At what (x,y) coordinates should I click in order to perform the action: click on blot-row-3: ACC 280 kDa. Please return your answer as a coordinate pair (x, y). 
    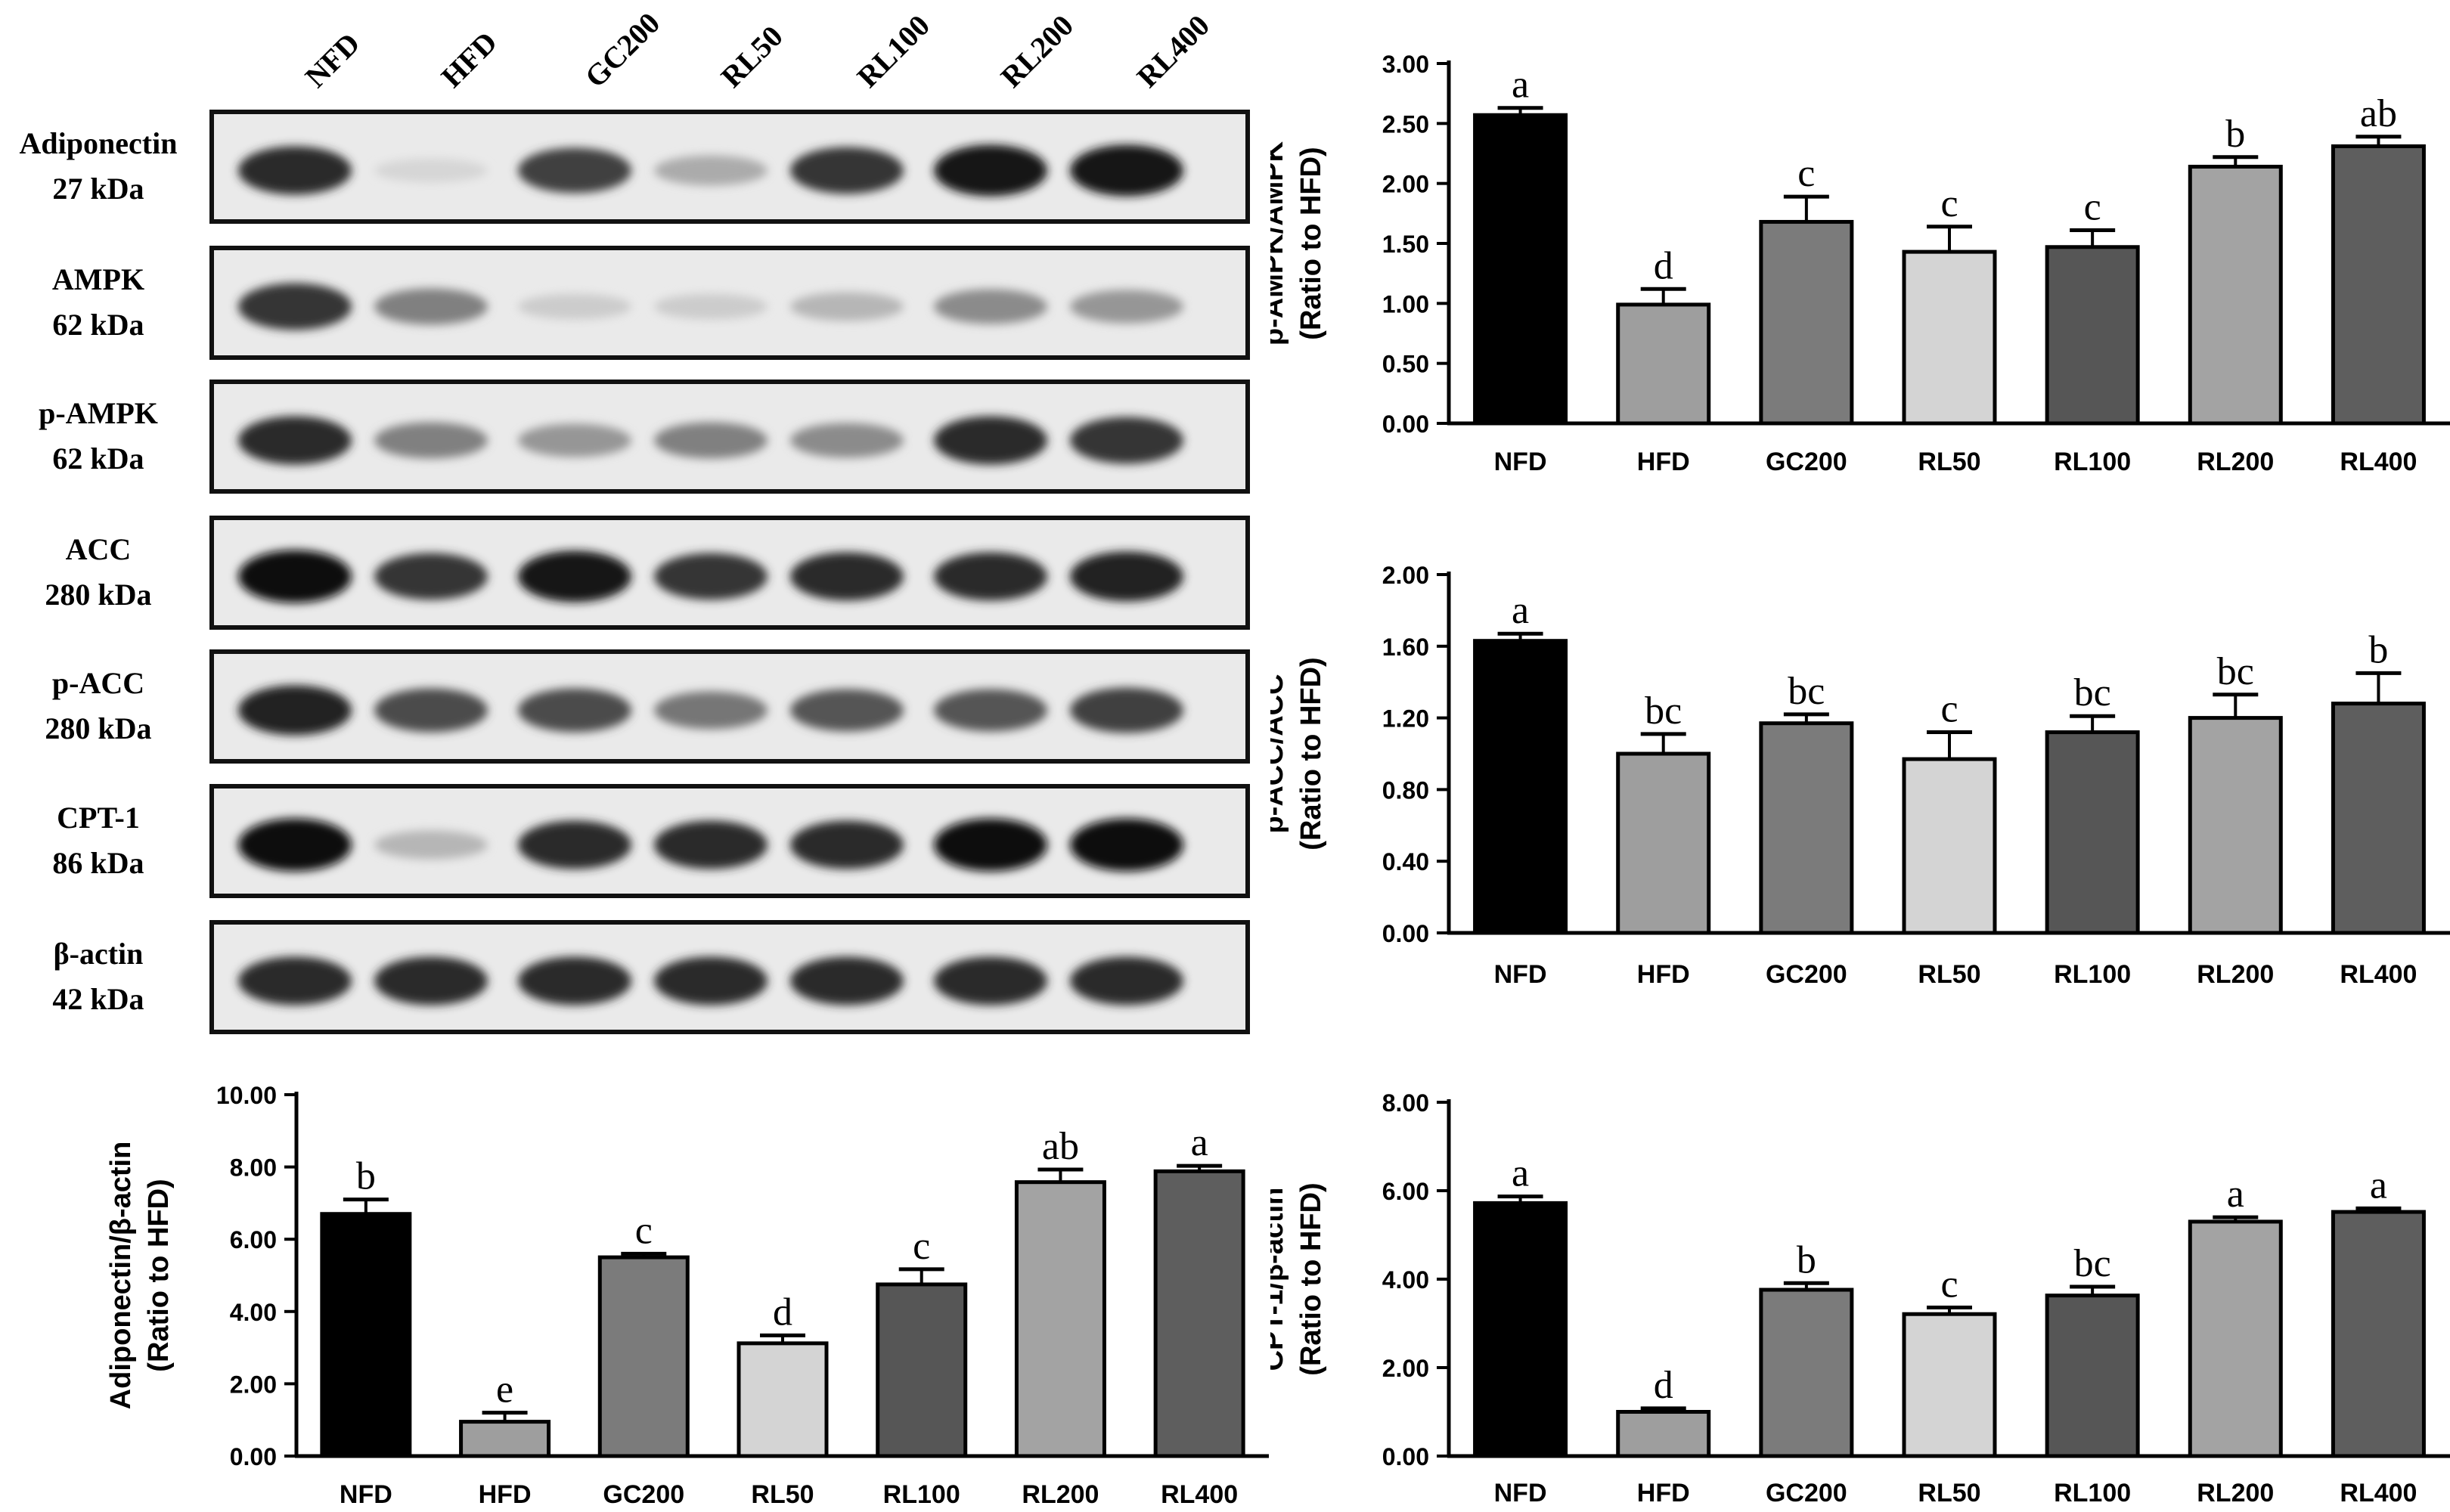
    Looking at the image, I should click on (648, 573).